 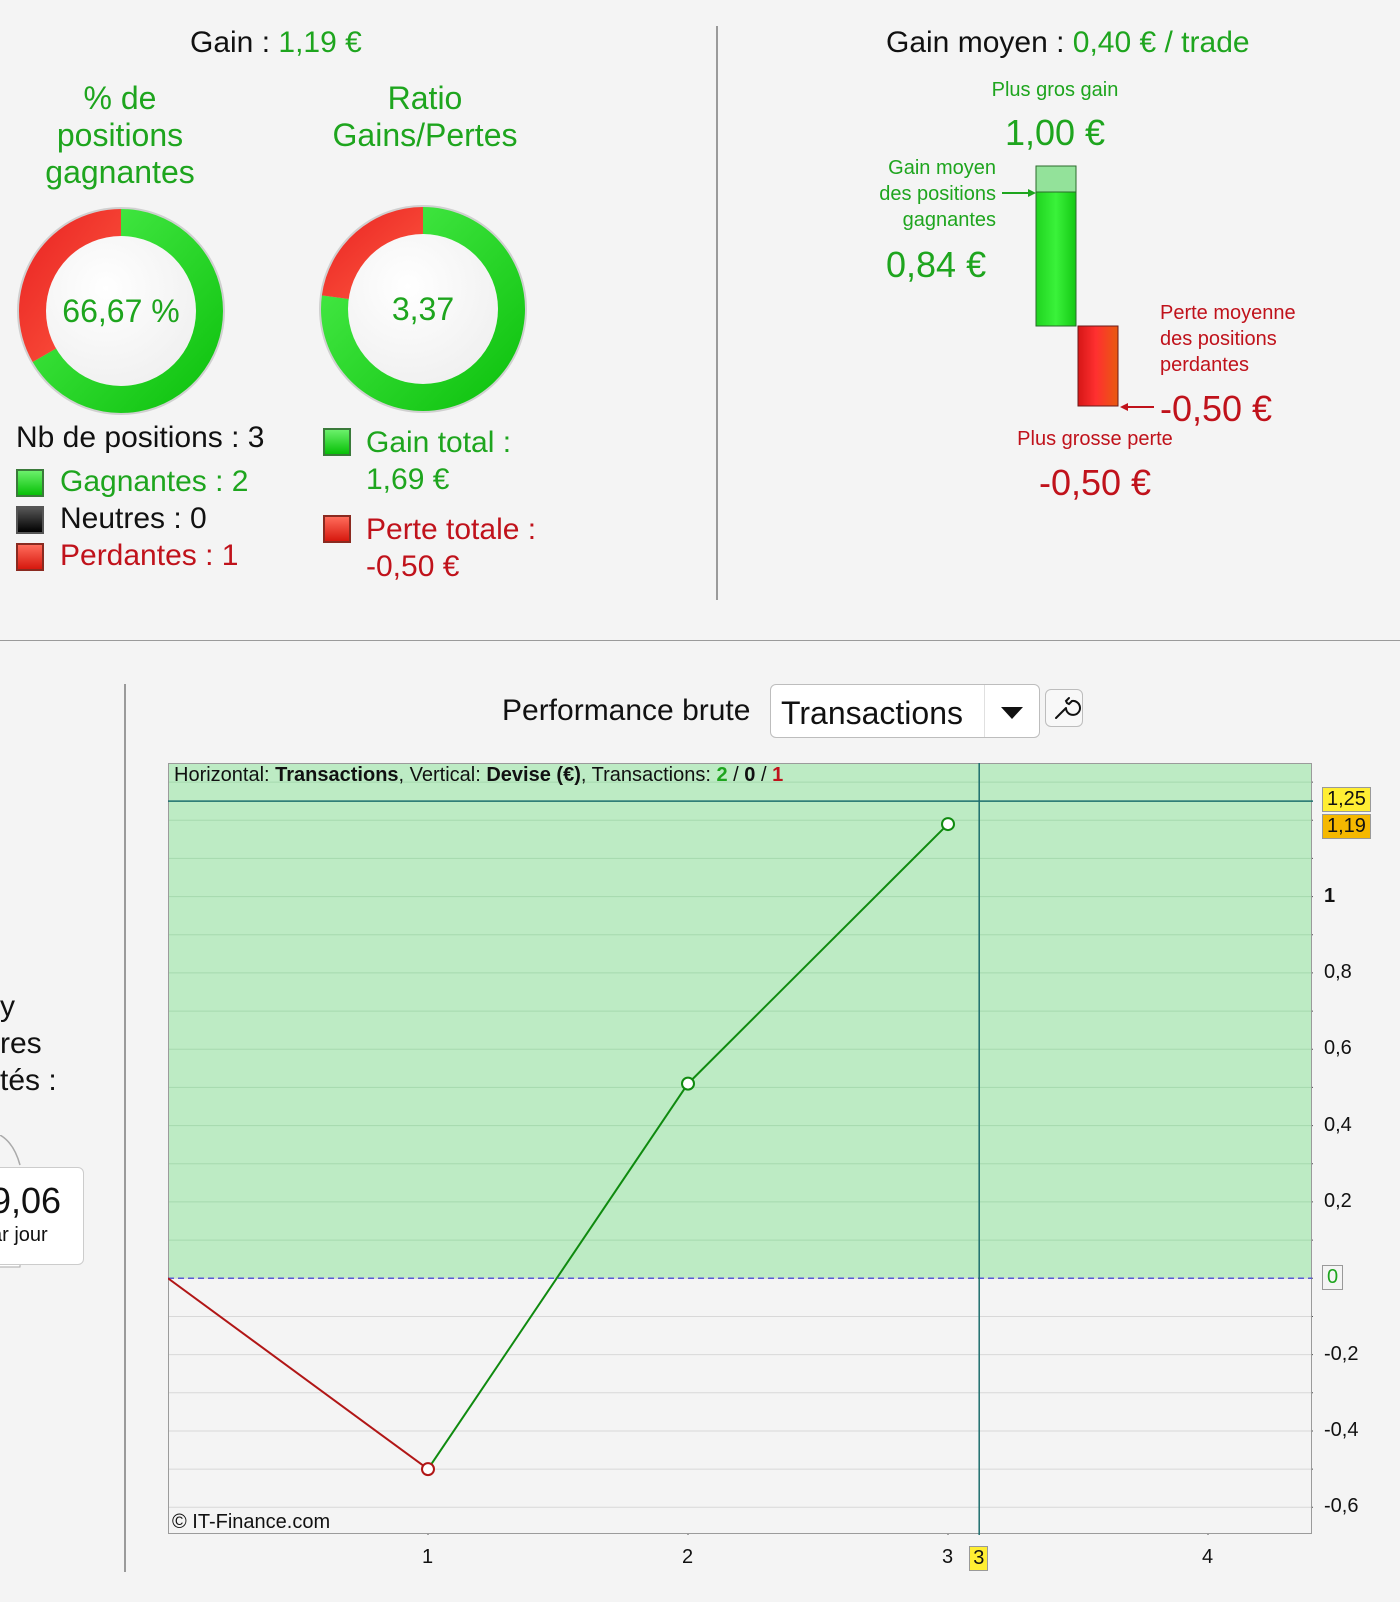 I want to click on chart-copyright: © IT-Finance.com, so click(x=251, y=1522).